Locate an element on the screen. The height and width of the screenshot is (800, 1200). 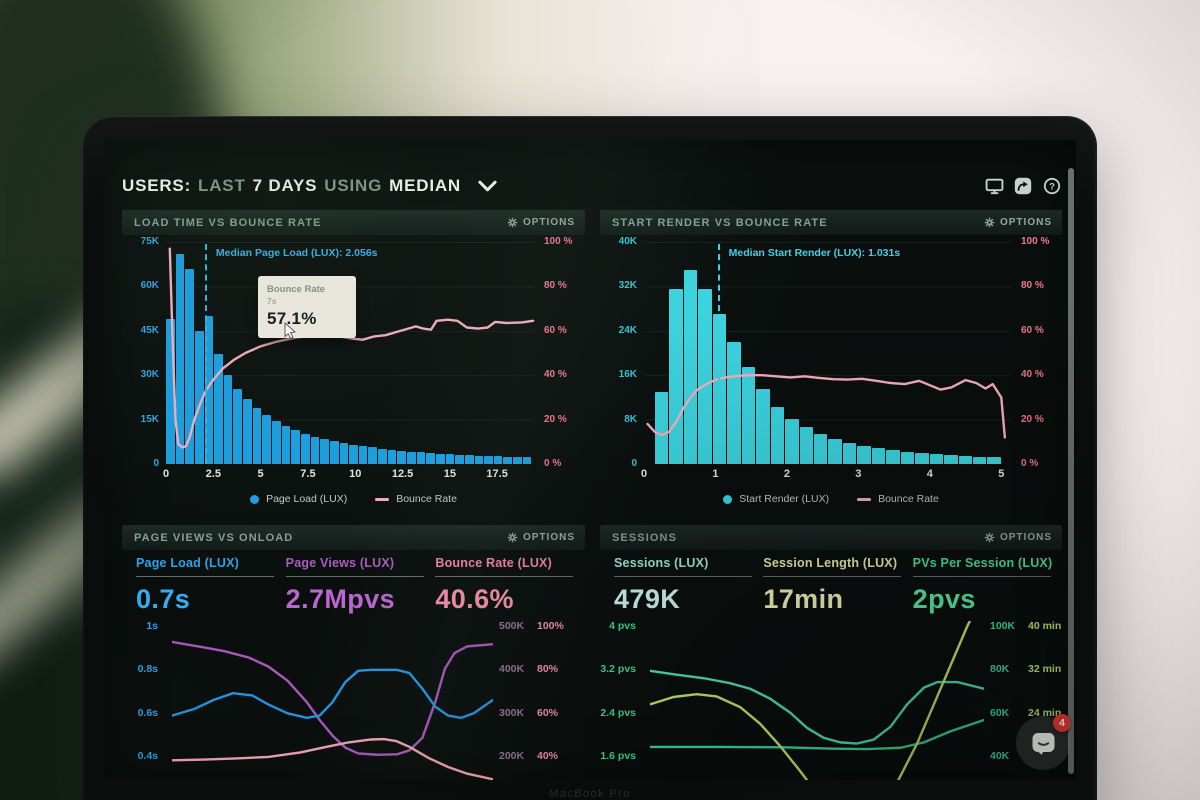
stat-label: Sessions (LUX) is located at coordinates (661, 563).